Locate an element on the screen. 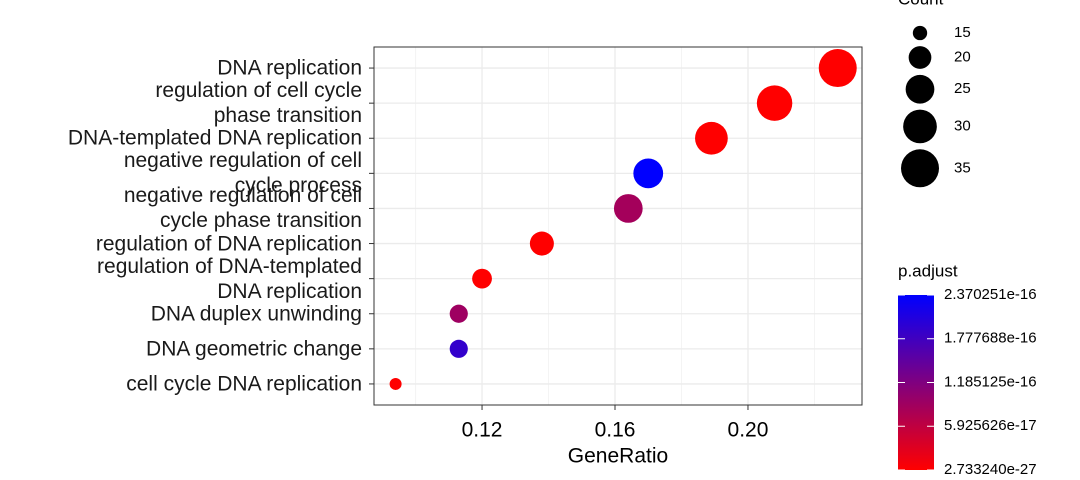 The width and height of the screenshot is (1080, 480). size-key-label: 25 is located at coordinates (962, 88).